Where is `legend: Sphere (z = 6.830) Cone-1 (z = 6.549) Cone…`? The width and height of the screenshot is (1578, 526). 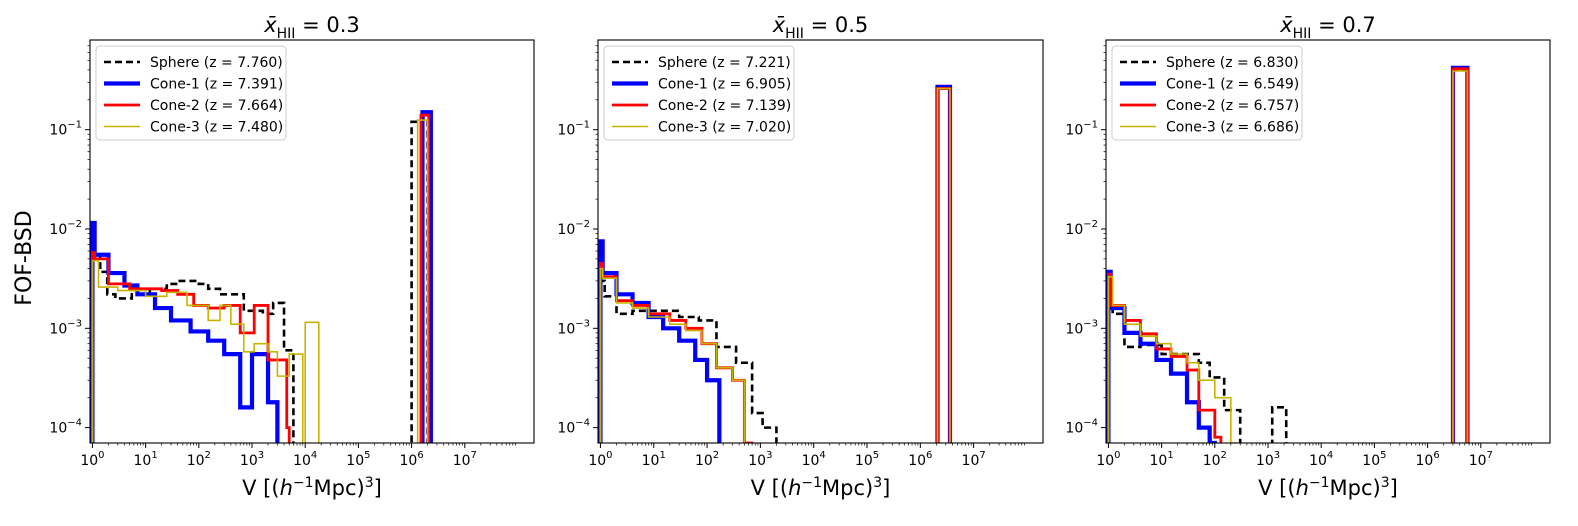 legend: Sphere (z = 6.830) Cone-1 (z = 6.549) Cone… is located at coordinates (1207, 93).